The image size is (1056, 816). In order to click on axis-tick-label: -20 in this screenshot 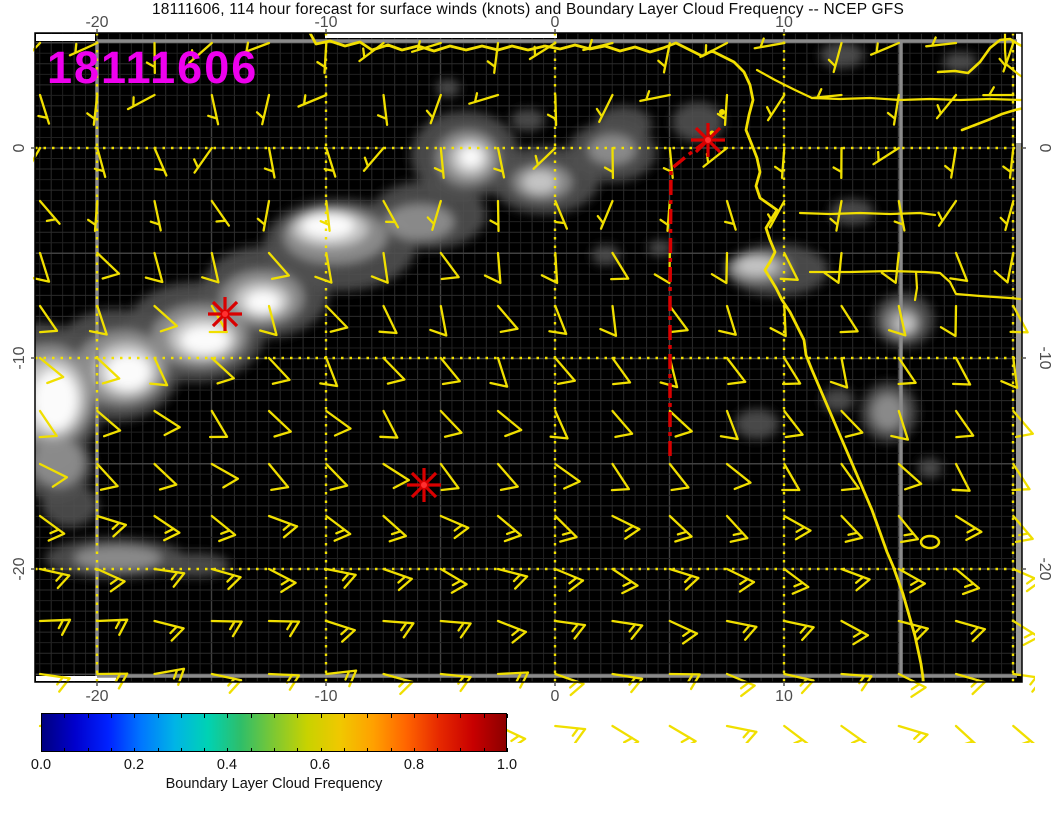, I will do `click(1044, 568)`.